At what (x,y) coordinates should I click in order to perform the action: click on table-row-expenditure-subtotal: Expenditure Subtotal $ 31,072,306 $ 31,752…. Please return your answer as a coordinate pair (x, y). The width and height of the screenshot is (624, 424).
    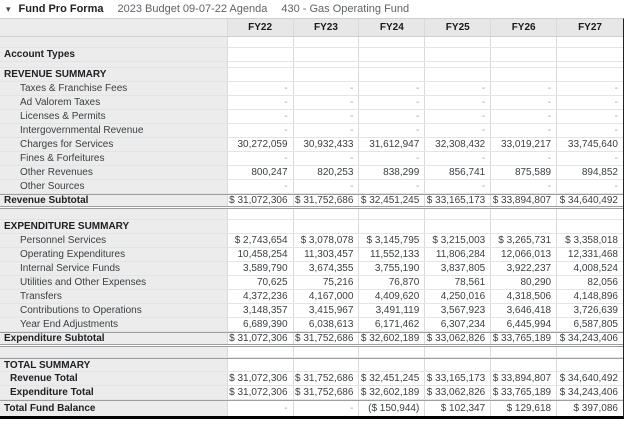
    Looking at the image, I should click on (311, 339).